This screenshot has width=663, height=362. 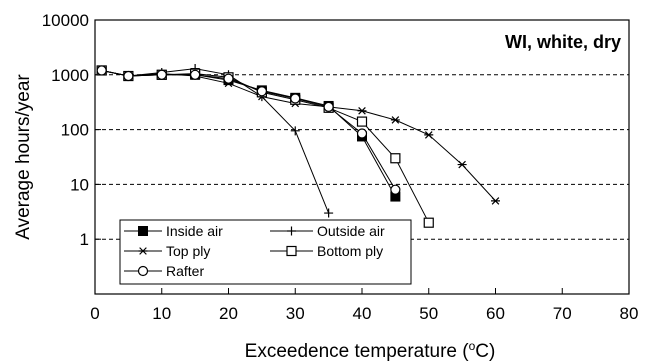 I want to click on legend-item-inside-air: Inside air, so click(x=173, y=231).